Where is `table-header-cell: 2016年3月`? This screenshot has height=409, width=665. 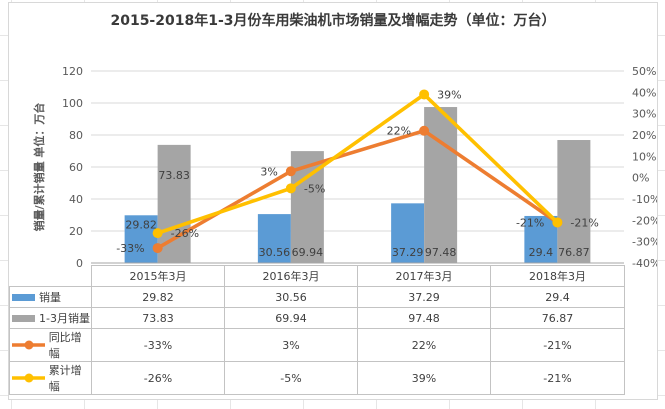 table-header-cell: 2016年3月 is located at coordinates (291, 276).